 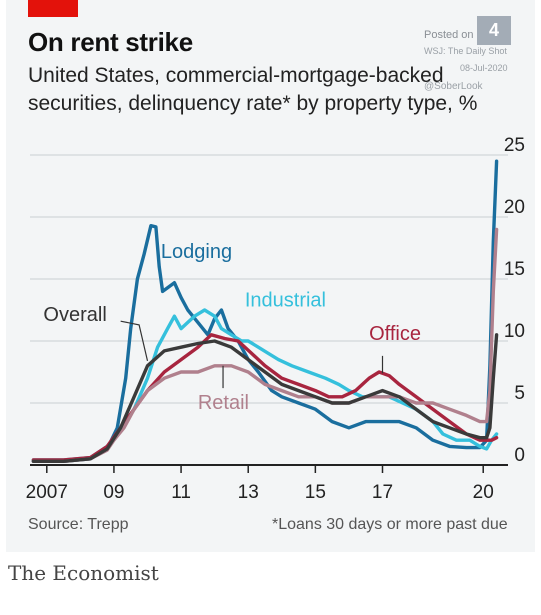 I want to click on brand-red-bar, so click(x=53, y=8).